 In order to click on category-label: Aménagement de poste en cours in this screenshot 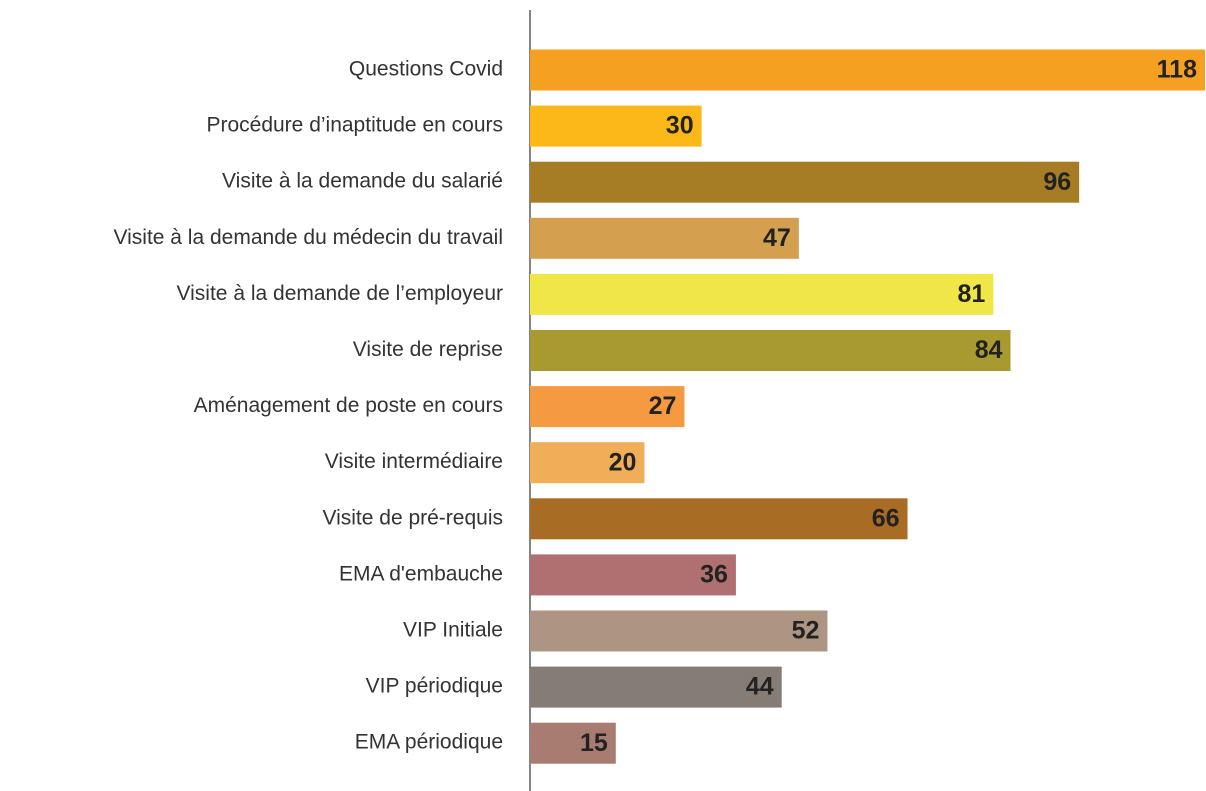, I will do `click(348, 405)`.